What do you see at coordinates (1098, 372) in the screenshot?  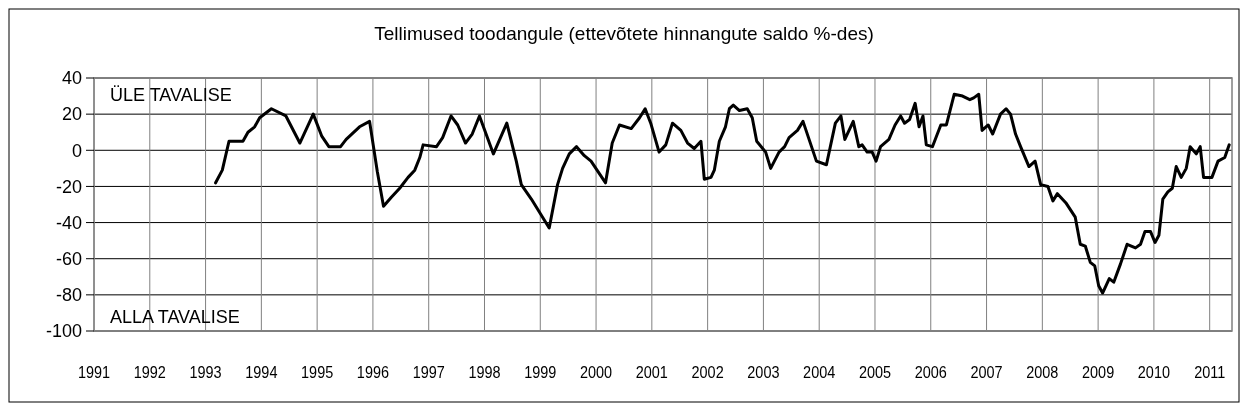 I see `x-tick-label: 2009` at bounding box center [1098, 372].